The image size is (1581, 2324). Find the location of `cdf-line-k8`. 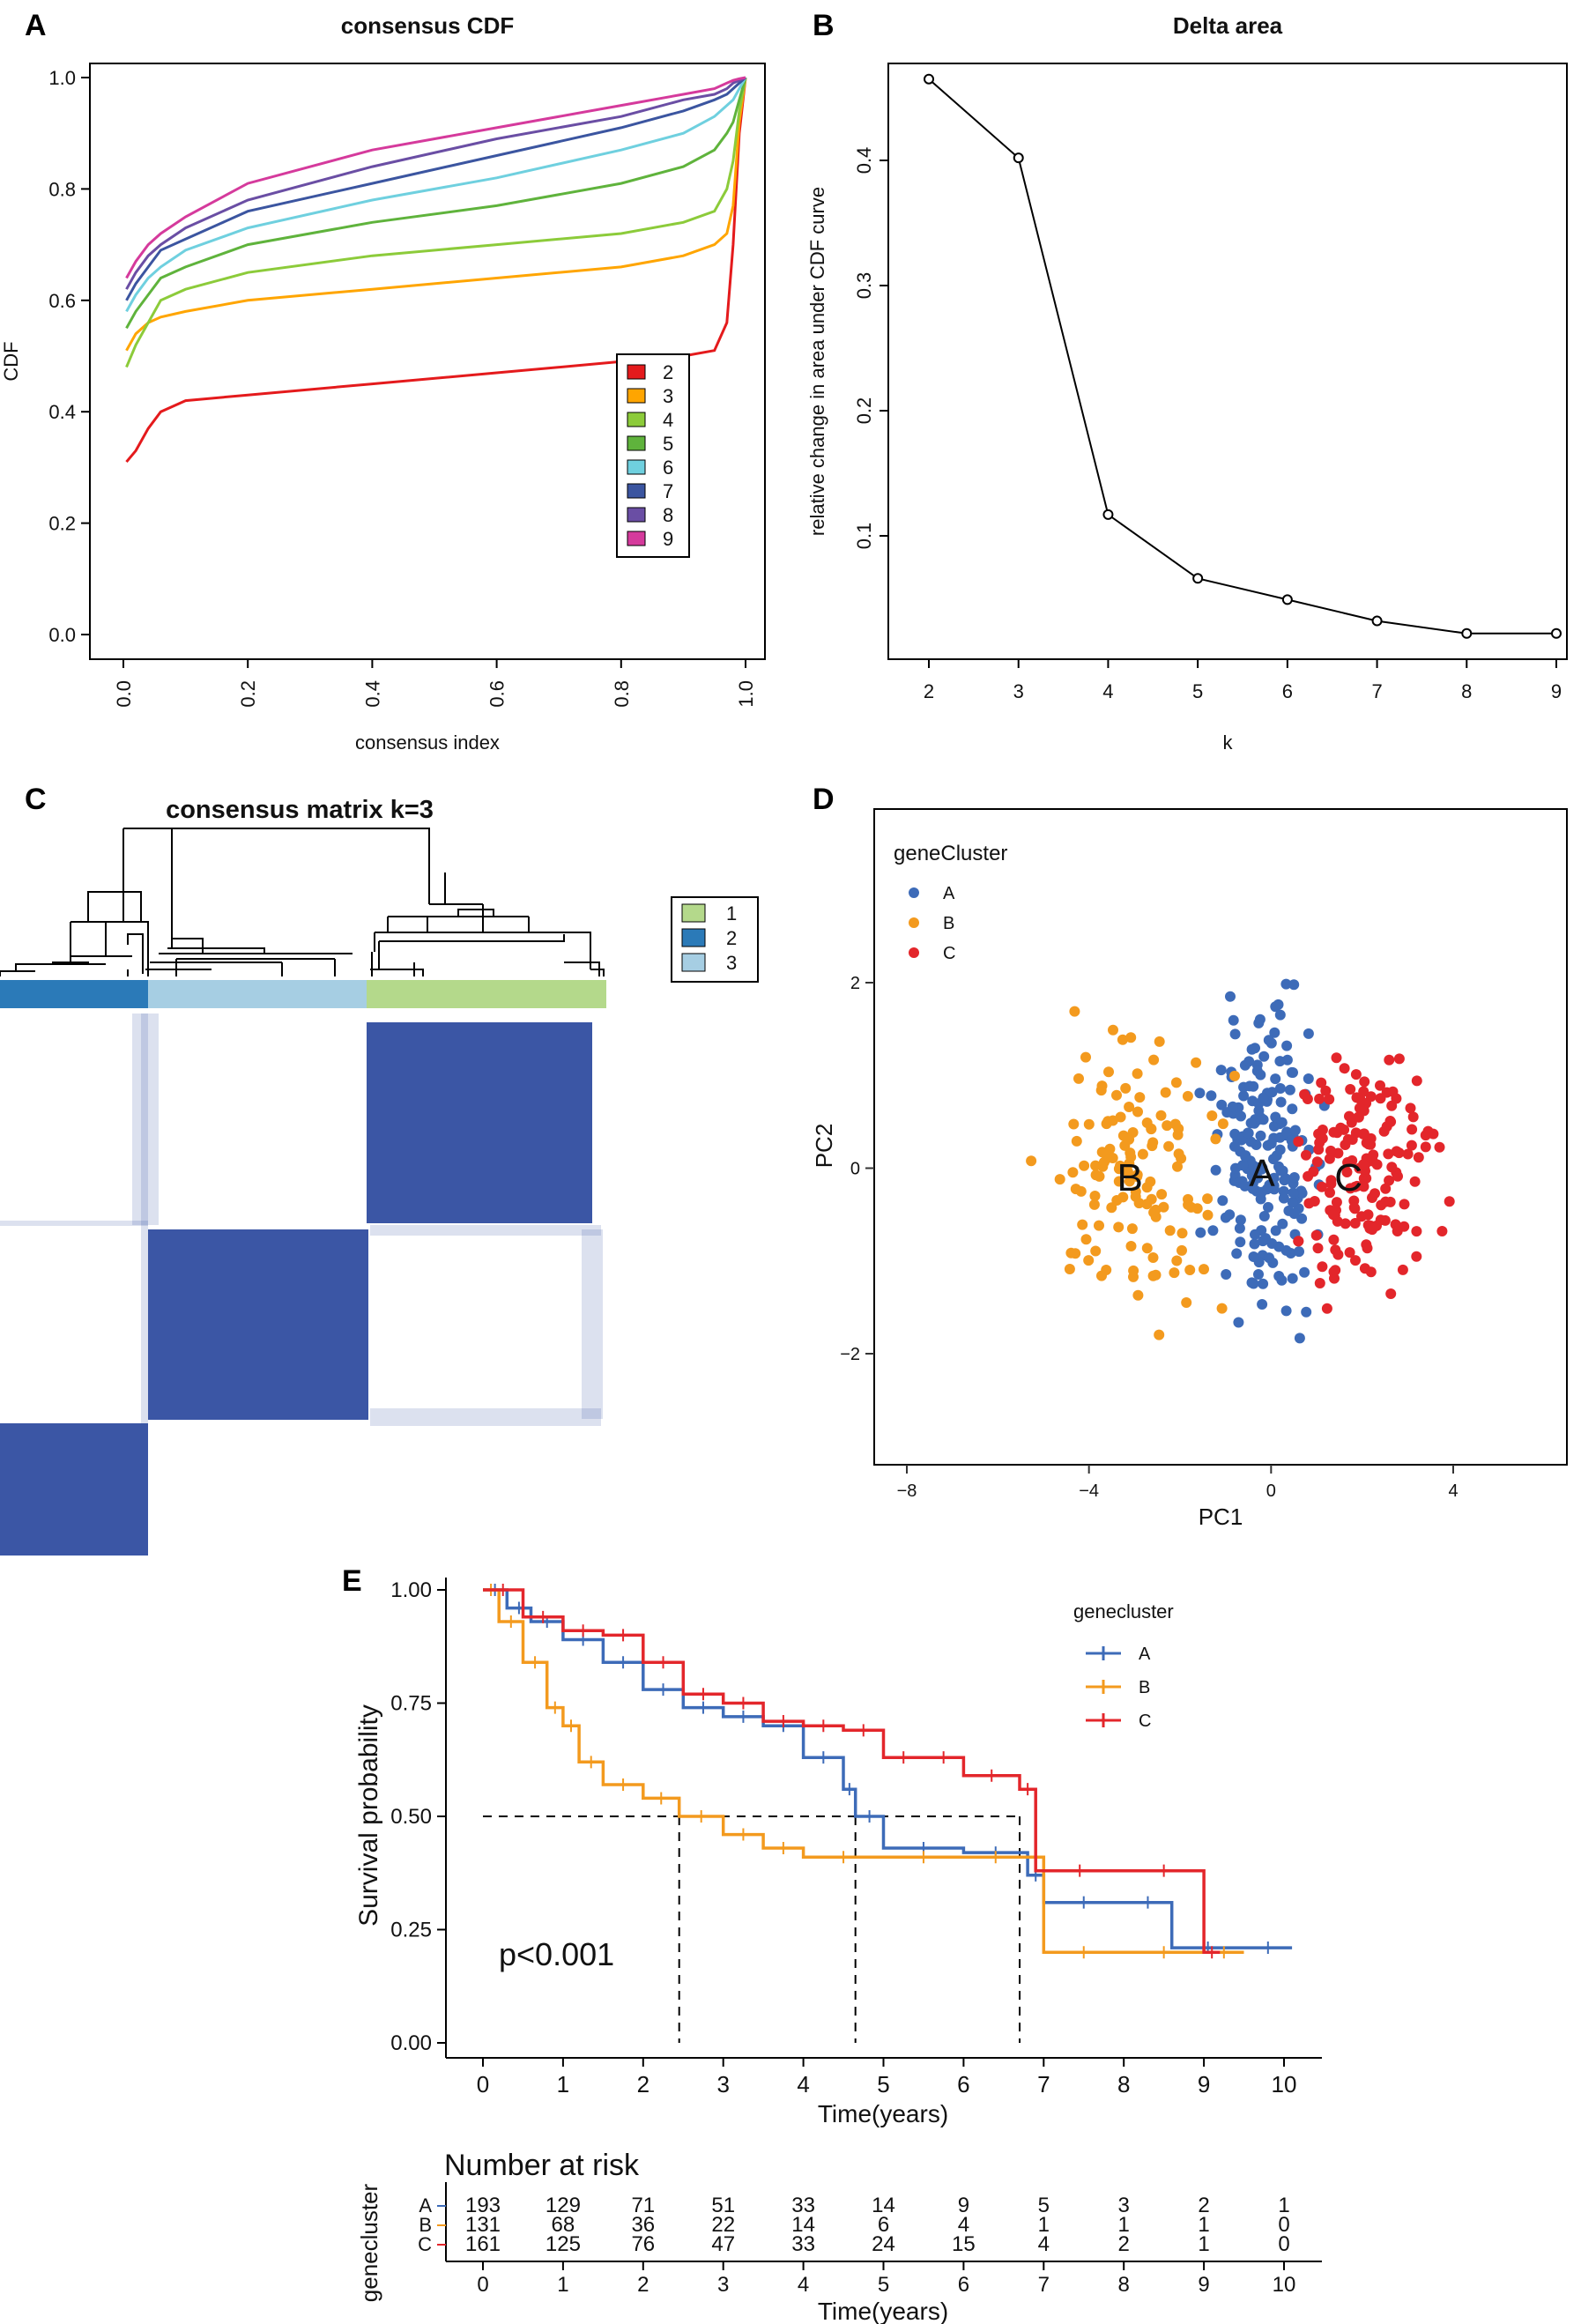

cdf-line-k8 is located at coordinates (435, 183).